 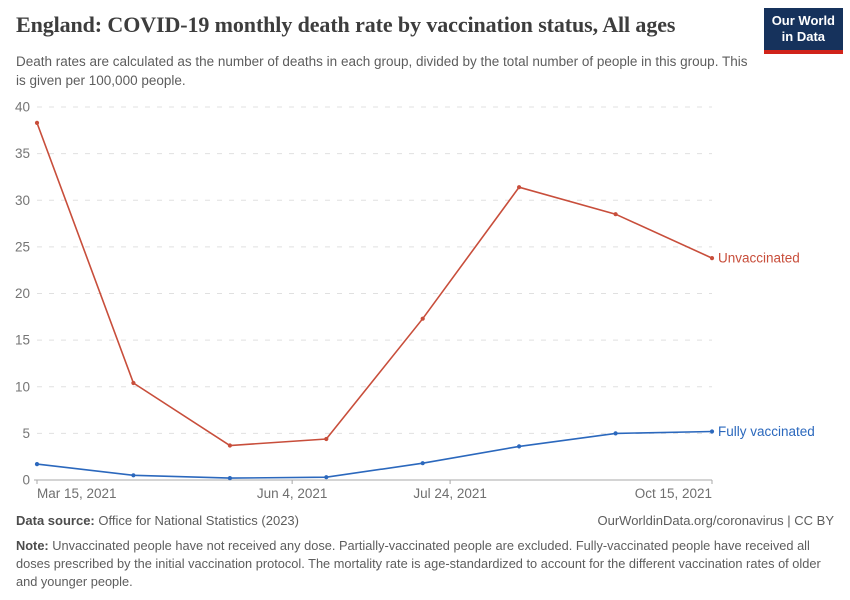 I want to click on y-axis-label: 35, so click(x=22, y=153).